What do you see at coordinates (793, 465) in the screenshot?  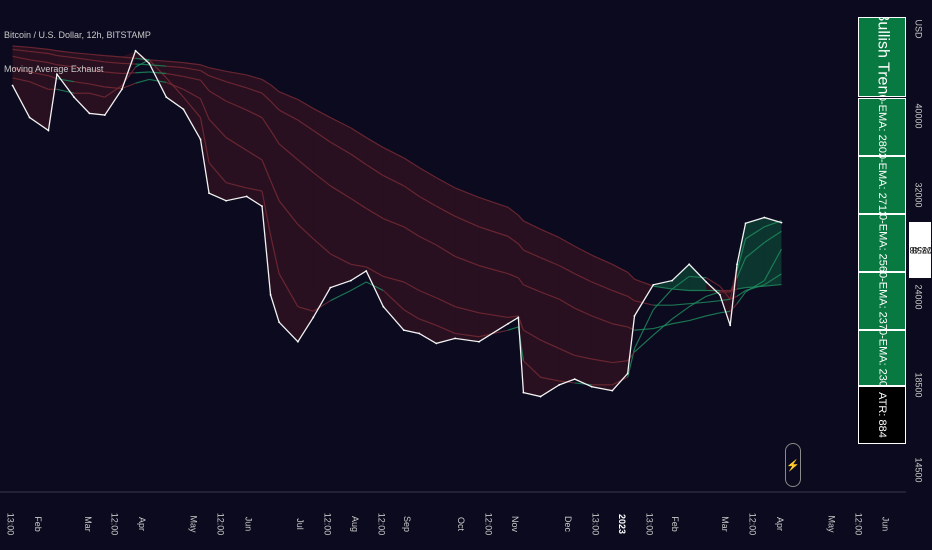 I see `lightning-icon: ⚡` at bounding box center [793, 465].